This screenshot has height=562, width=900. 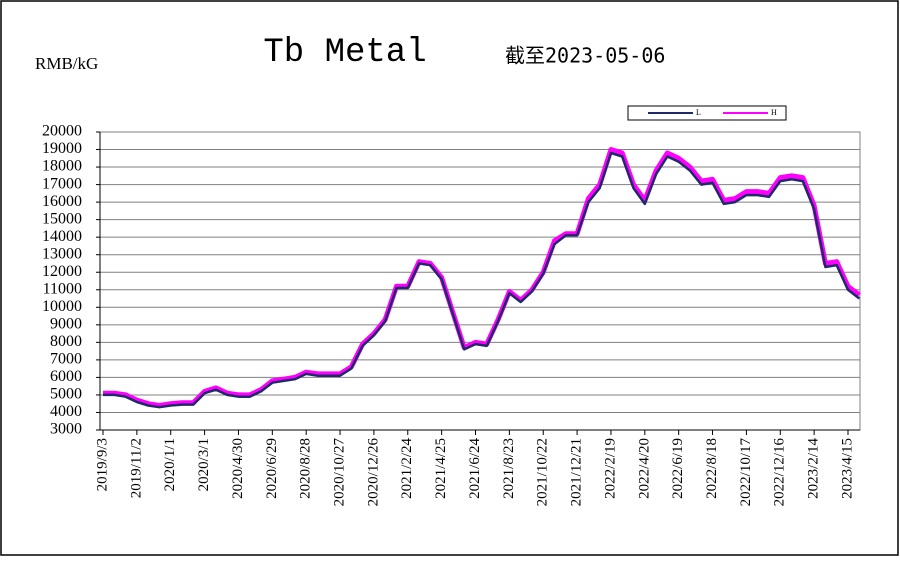 What do you see at coordinates (344, 53) in the screenshot?
I see `chart-title: Tb Metal` at bounding box center [344, 53].